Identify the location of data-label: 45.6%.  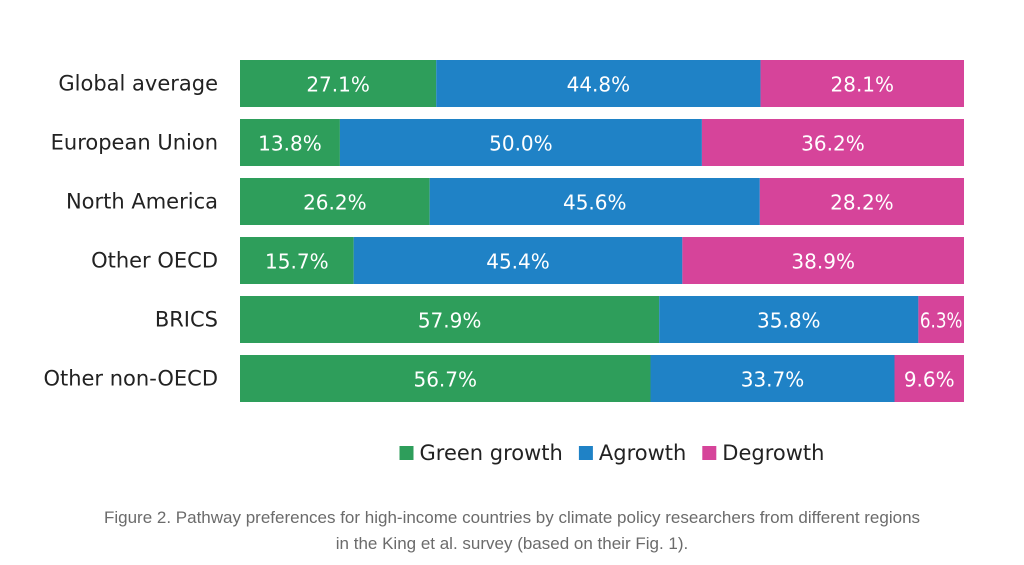
(595, 203).